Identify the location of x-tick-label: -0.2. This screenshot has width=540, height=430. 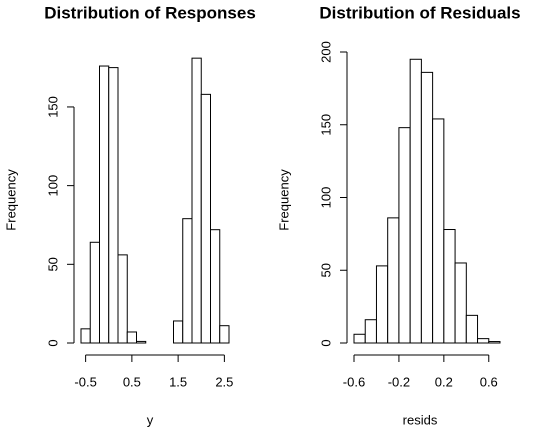
(399, 381).